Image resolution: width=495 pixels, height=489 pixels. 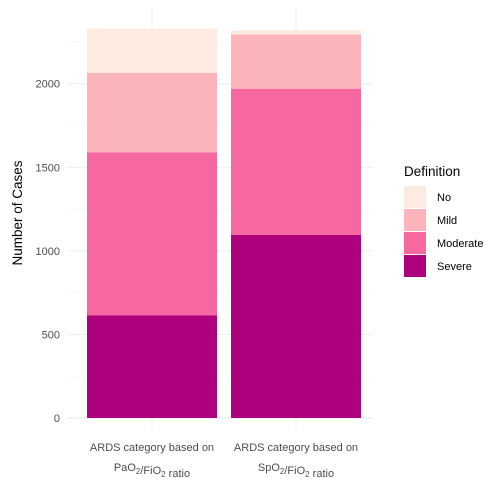 I want to click on y-axis-title: Number of Cases, so click(x=17, y=212).